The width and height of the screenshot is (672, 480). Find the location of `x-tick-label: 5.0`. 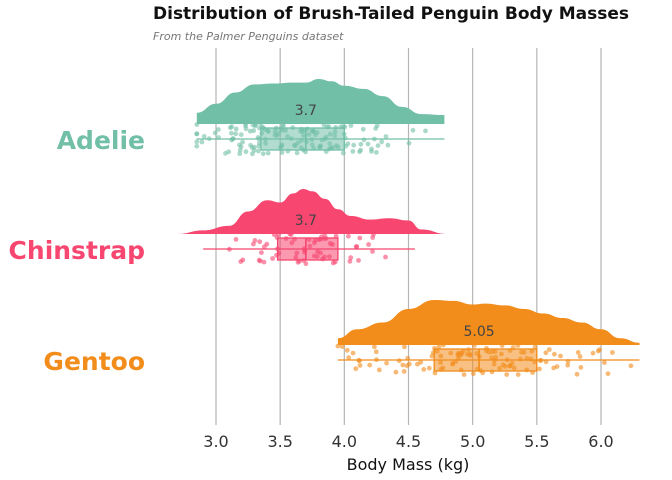

x-tick-label: 5.0 is located at coordinates (472, 441).